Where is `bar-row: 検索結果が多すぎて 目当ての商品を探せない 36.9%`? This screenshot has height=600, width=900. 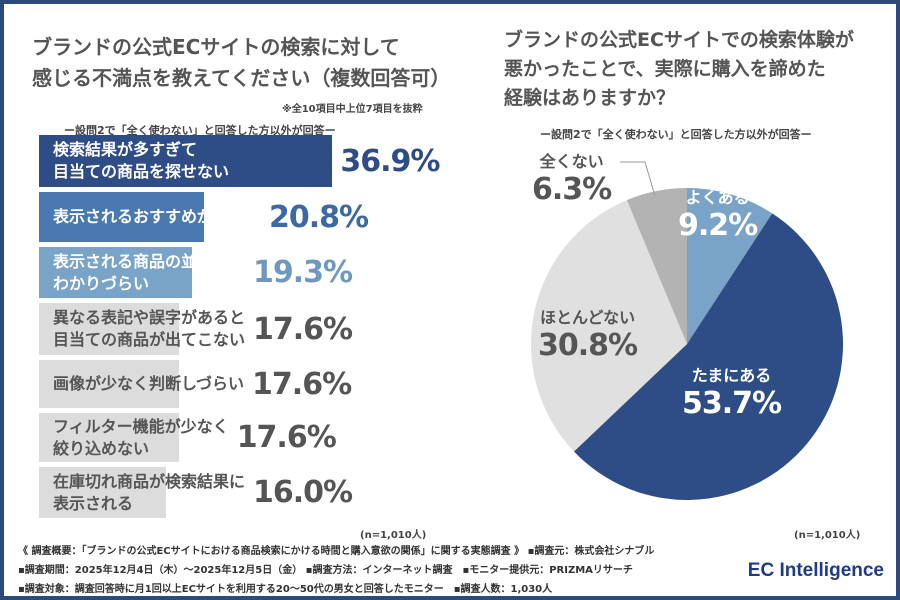
bar-row: 検索結果が多すぎて 目当ての商品を探せない 36.9% is located at coordinates (239, 161).